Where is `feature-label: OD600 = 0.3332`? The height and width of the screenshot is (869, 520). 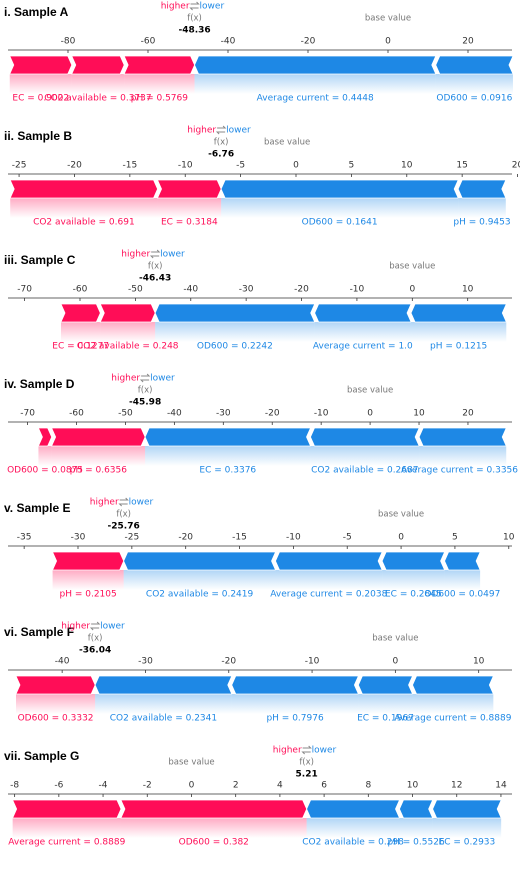
feature-label: OD600 = 0.3332 is located at coordinates (56, 719).